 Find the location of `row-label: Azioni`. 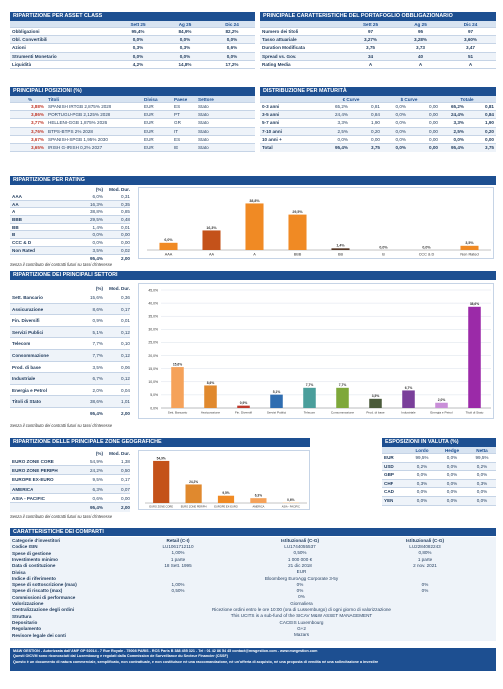

row-label: Azioni is located at coordinates (19, 48).